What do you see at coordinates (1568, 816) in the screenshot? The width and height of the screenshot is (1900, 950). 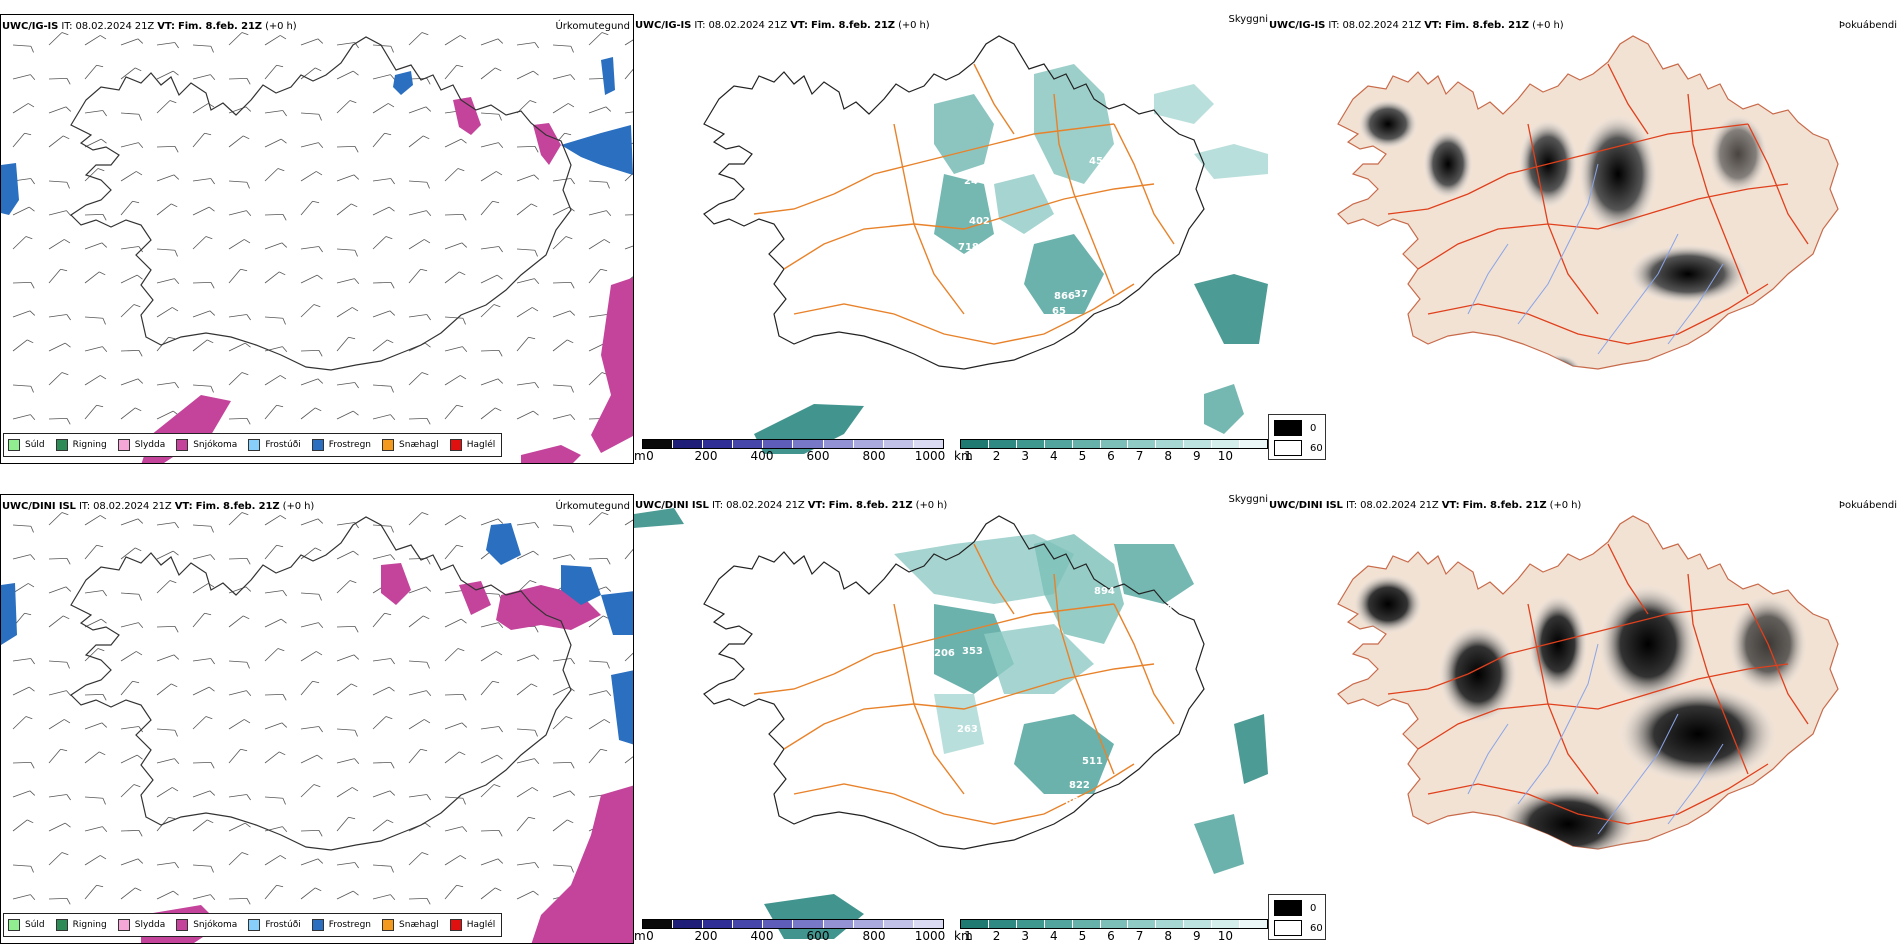 I see `fog-patch` at bounding box center [1568, 816].